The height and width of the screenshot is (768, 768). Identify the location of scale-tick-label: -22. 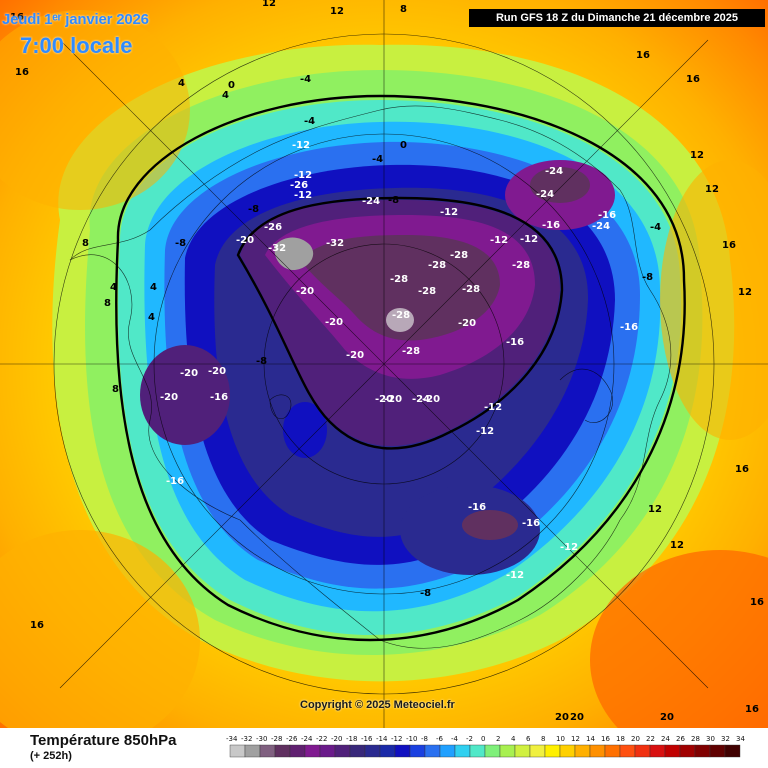
(321, 739).